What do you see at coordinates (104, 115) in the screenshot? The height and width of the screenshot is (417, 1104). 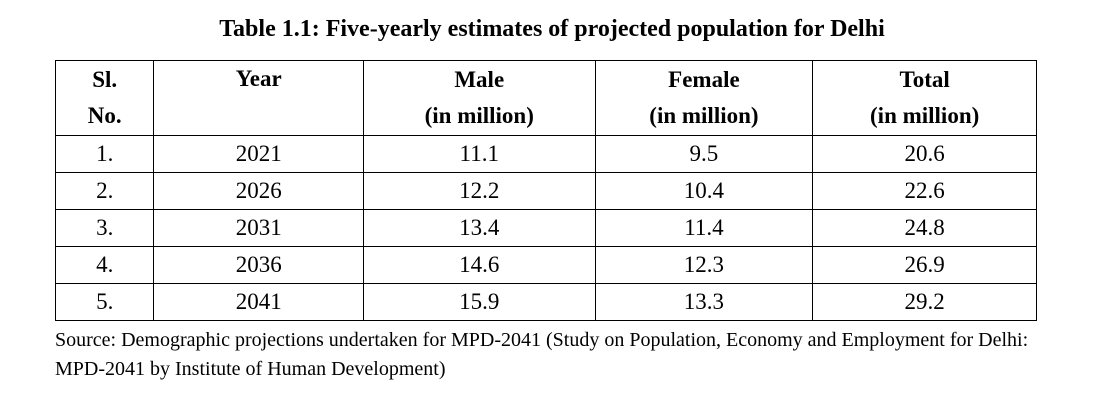 I see `header-sl-line2: No.` at bounding box center [104, 115].